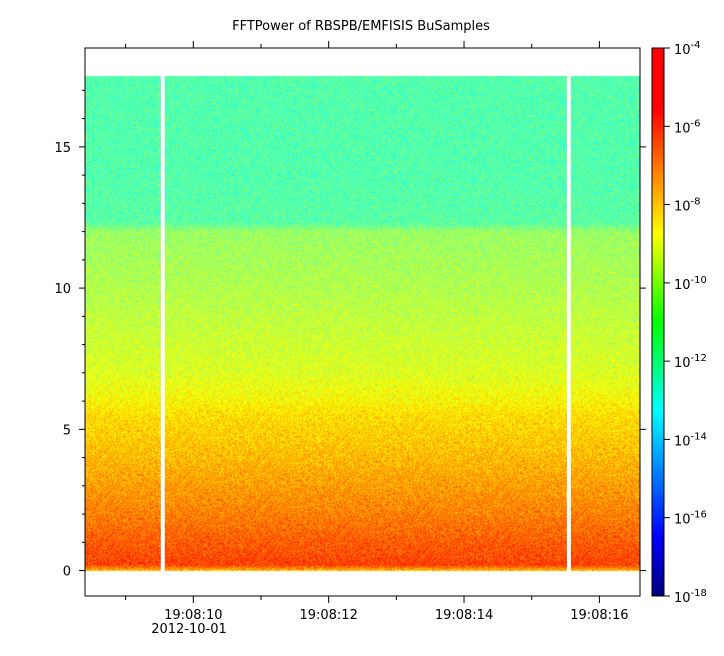 This screenshot has width=724, height=656. I want to click on y-tick-label: 0, so click(67, 572).